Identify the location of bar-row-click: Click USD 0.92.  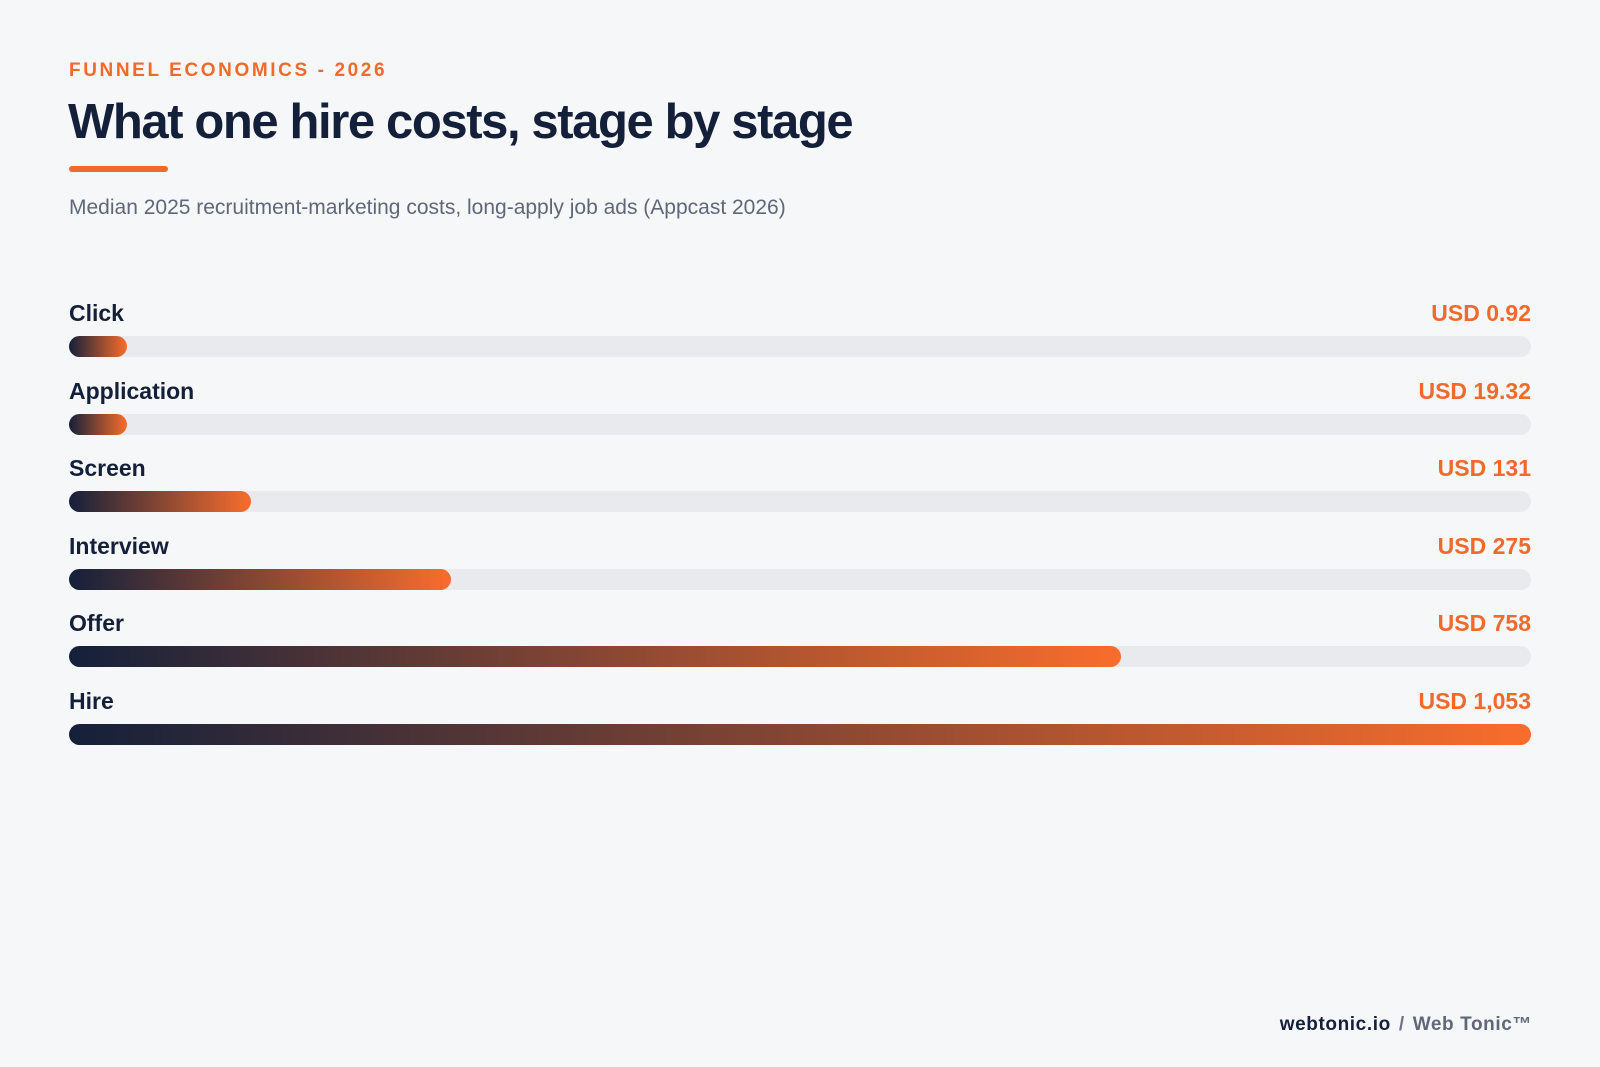
(800, 339).